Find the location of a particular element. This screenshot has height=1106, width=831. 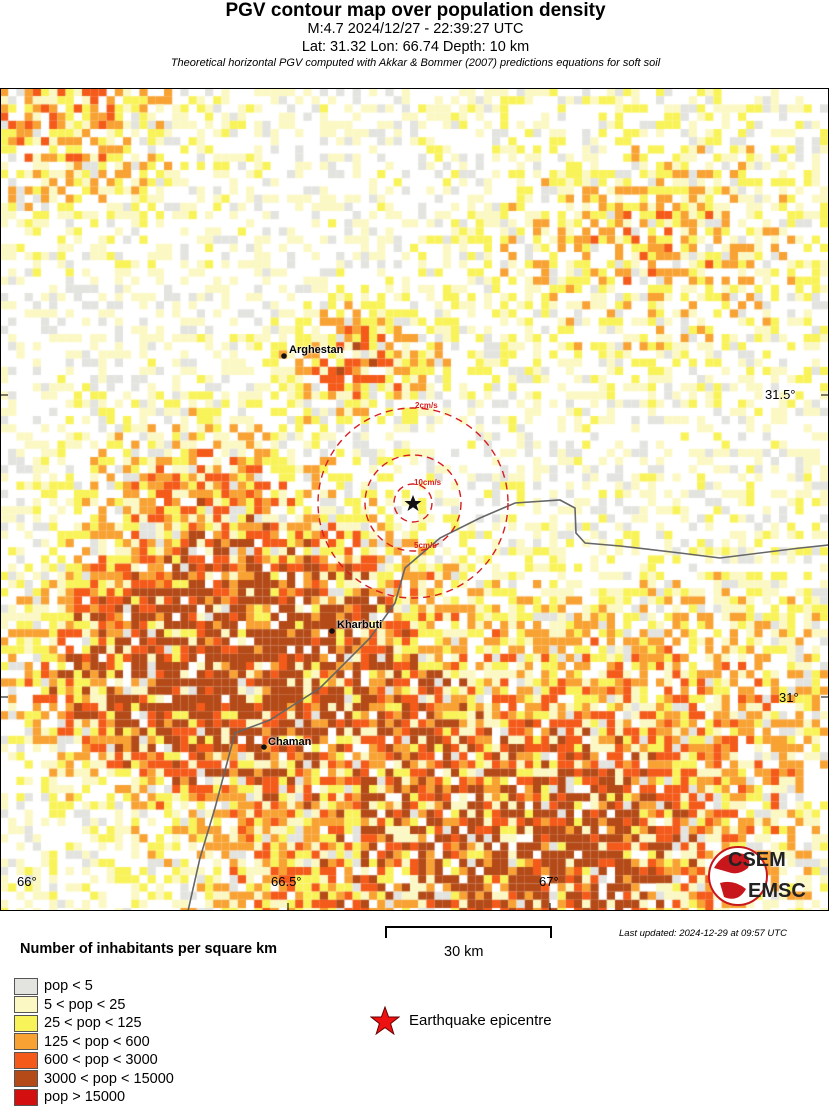

legend-item: 5 < pop < 25 is located at coordinates (69, 1005).